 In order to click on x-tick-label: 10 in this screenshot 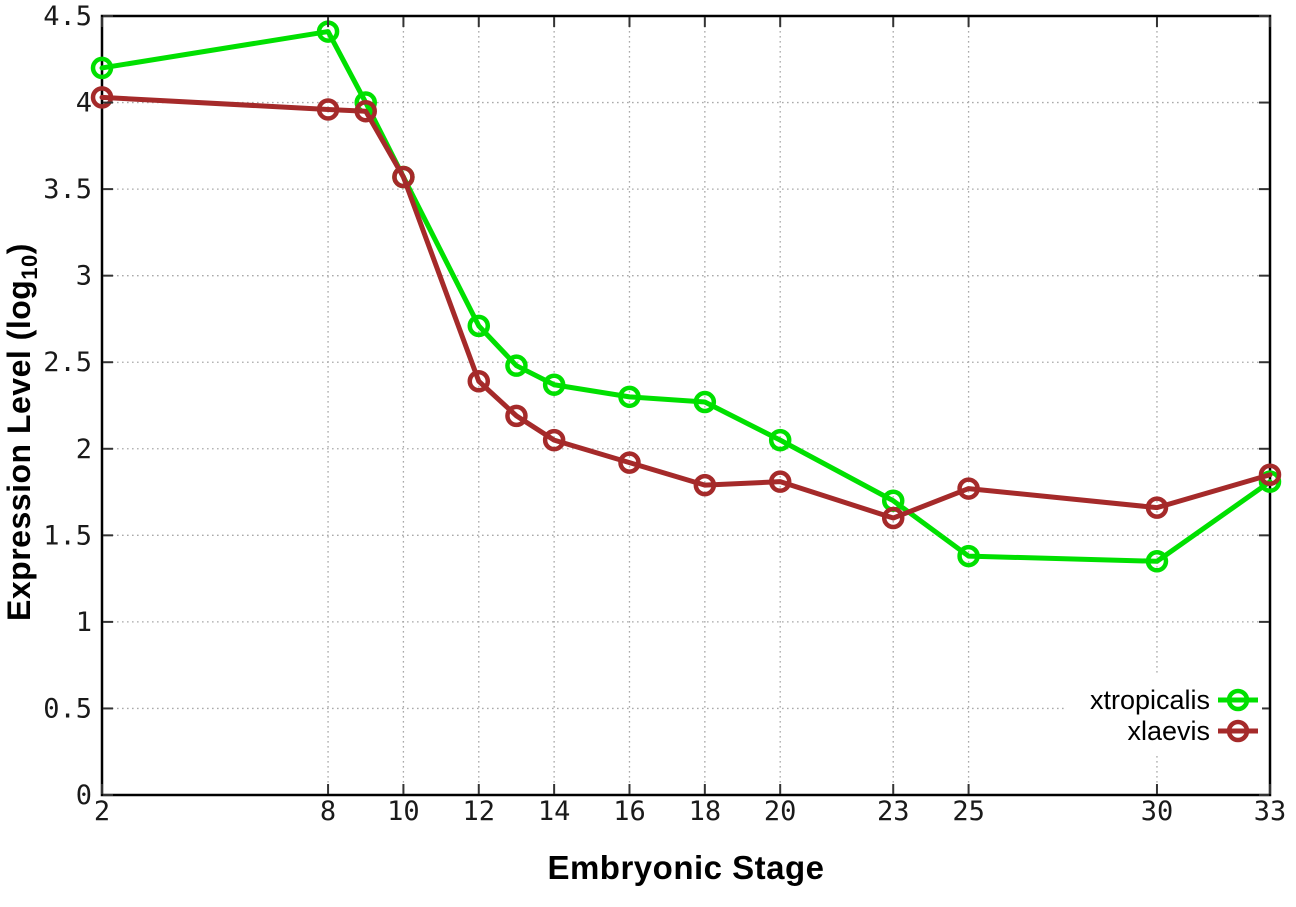, I will do `click(403, 811)`.